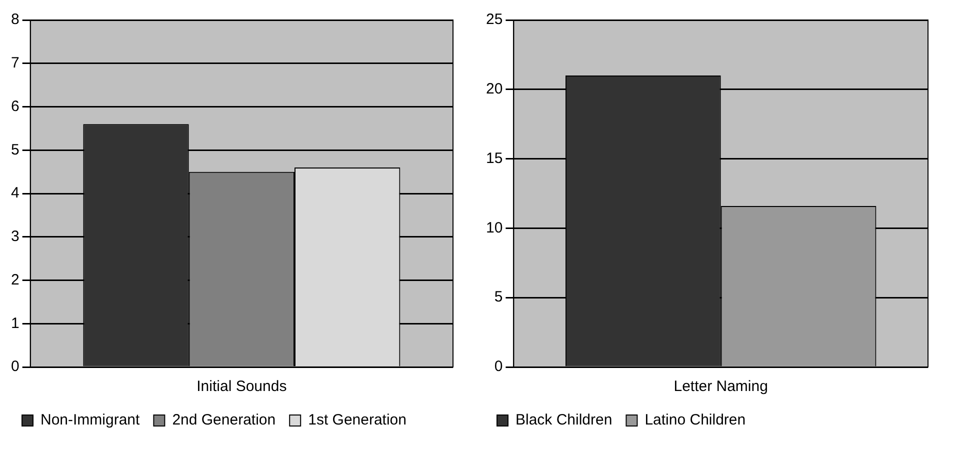  Describe the element at coordinates (15, 63) in the screenshot. I see `y-tick-label: 7` at that location.